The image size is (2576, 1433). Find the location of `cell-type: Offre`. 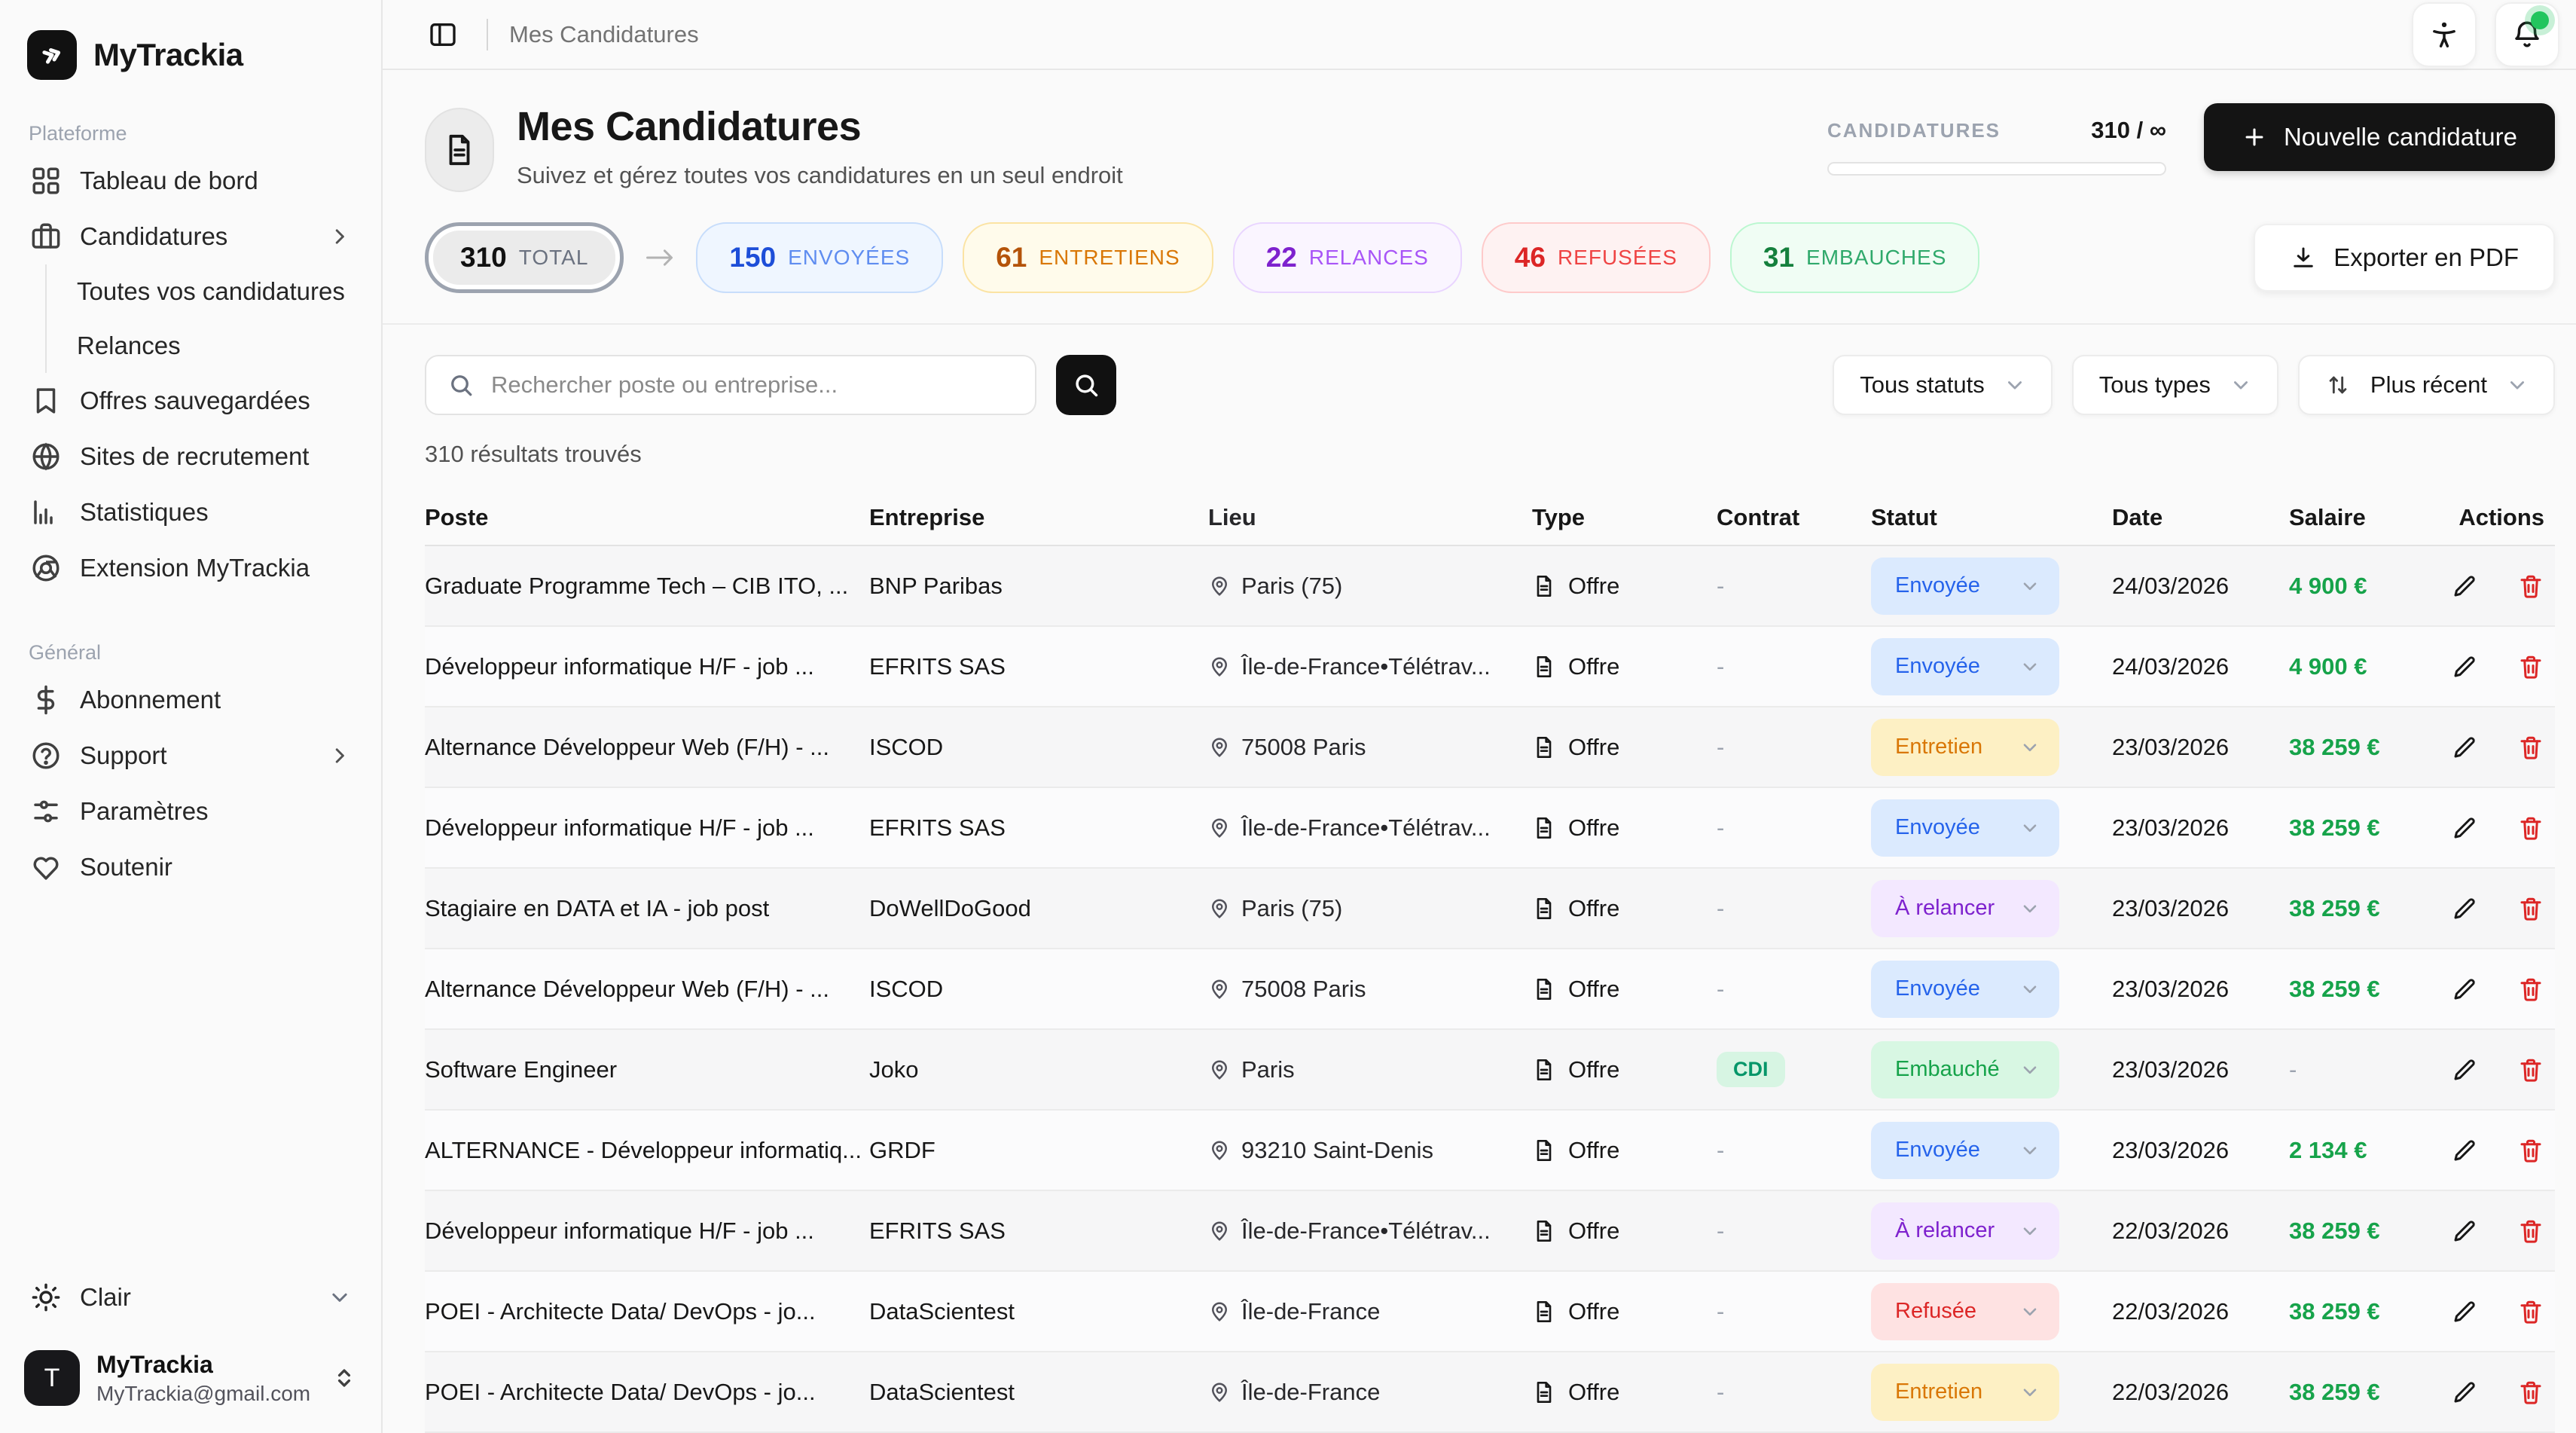

cell-type: Offre is located at coordinates (1625, 747).